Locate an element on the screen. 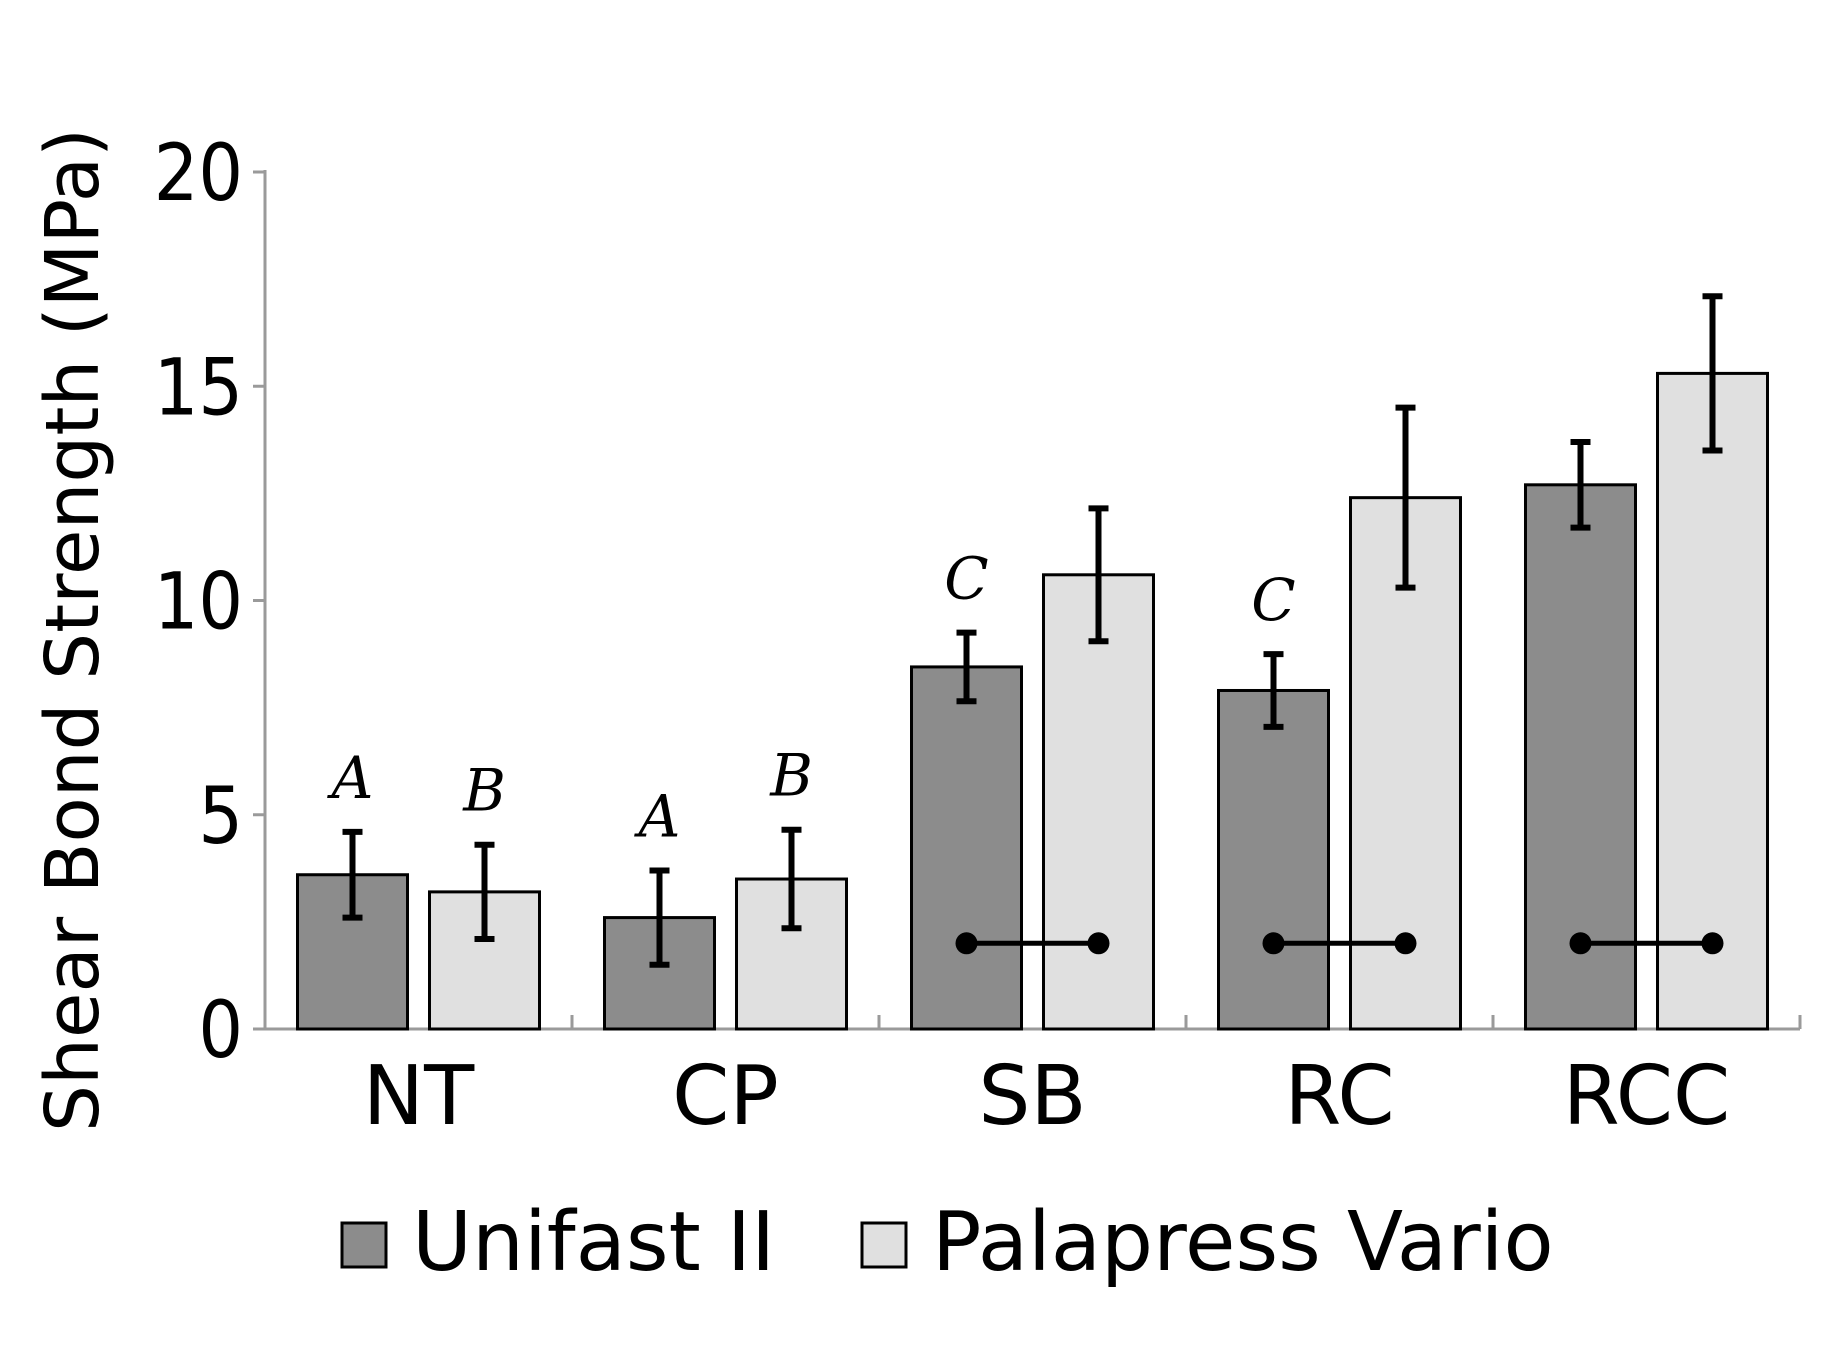  bar-rcc-palapress-vario is located at coordinates (1712, 701).